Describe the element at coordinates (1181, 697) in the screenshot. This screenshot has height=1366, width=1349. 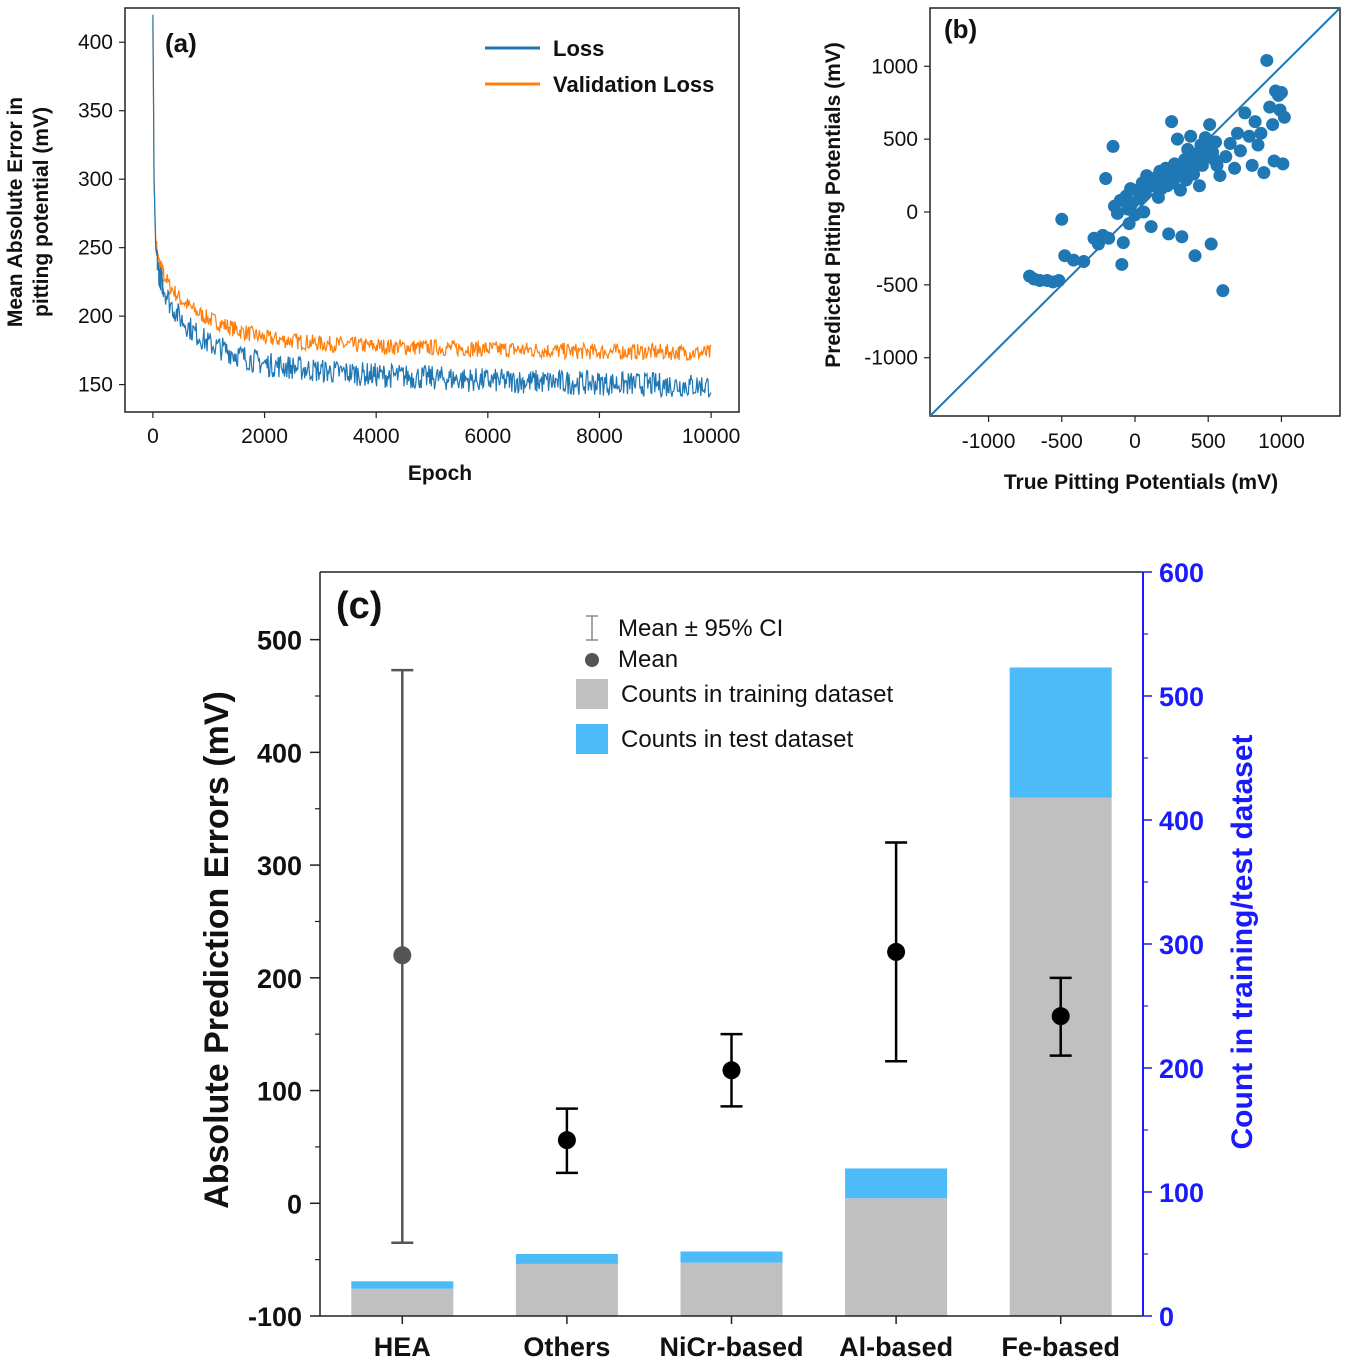
I see `right-y-tick-label: 500` at that location.